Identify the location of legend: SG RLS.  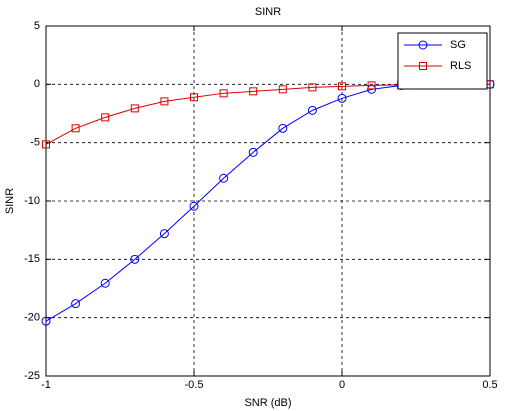
(442, 61).